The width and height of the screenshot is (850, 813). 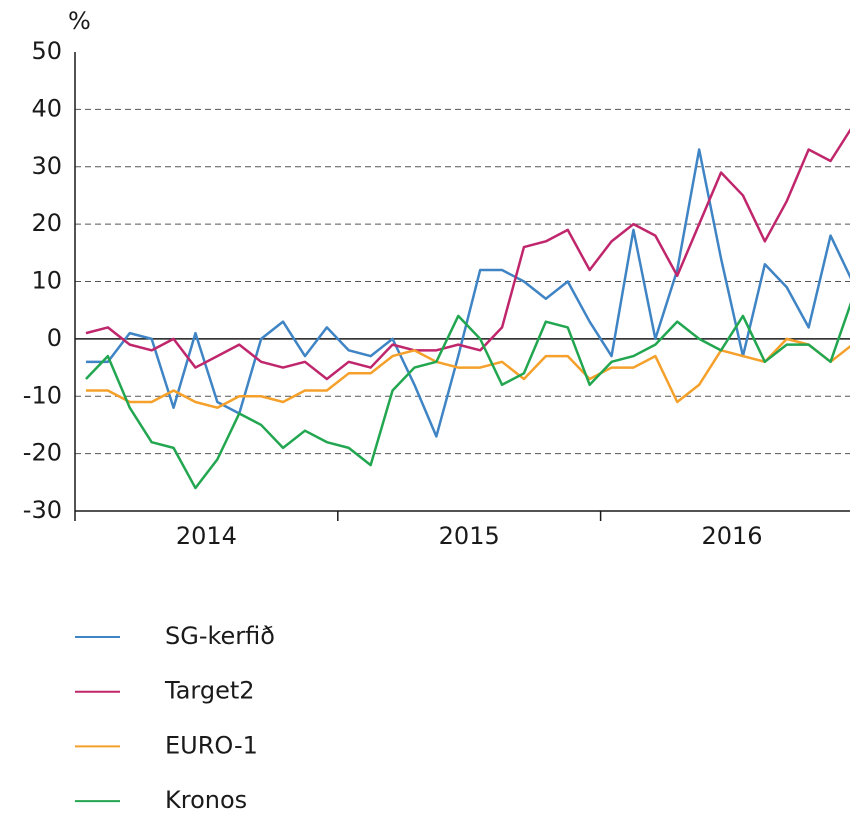 What do you see at coordinates (54, 338) in the screenshot?
I see `y-tick-label: 0` at bounding box center [54, 338].